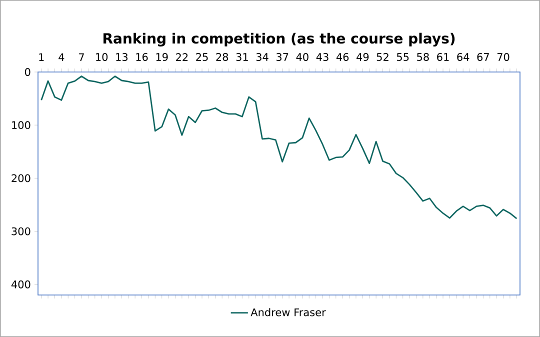 Image resolution: width=540 pixels, height=337 pixels. What do you see at coordinates (443, 57) in the screenshot?
I see `x-tick-label: 61` at bounding box center [443, 57].